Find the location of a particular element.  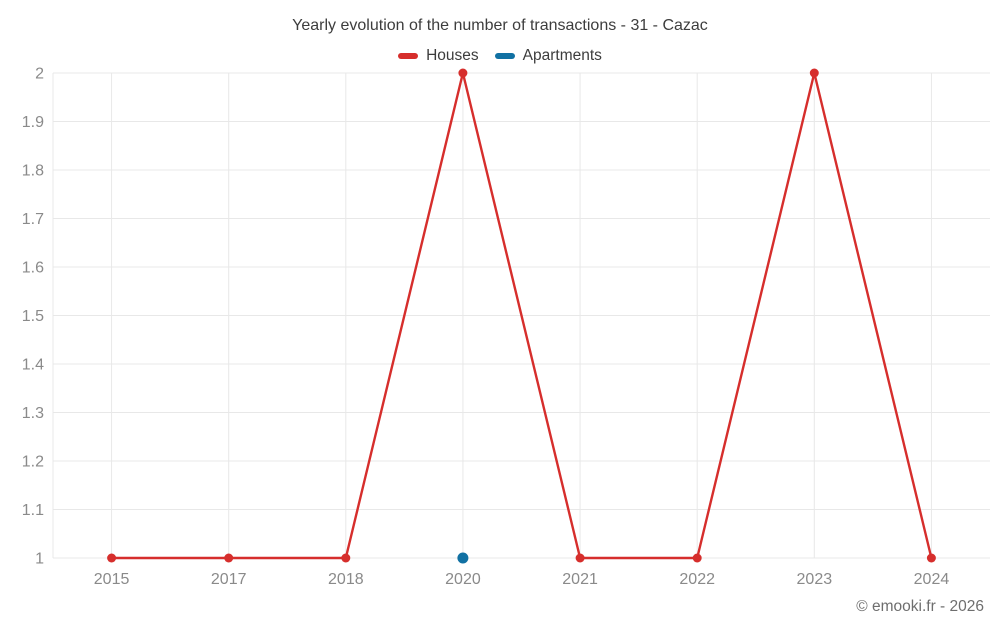

data-point-houses-2021 is located at coordinates (580, 558).